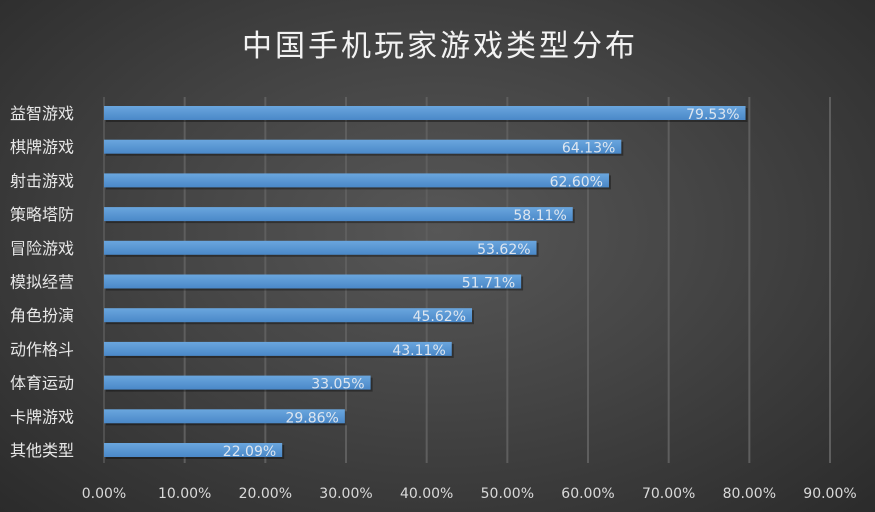 The image size is (875, 512). Describe the element at coordinates (311, 418) in the screenshot. I see `data-label: 29.86%` at that location.